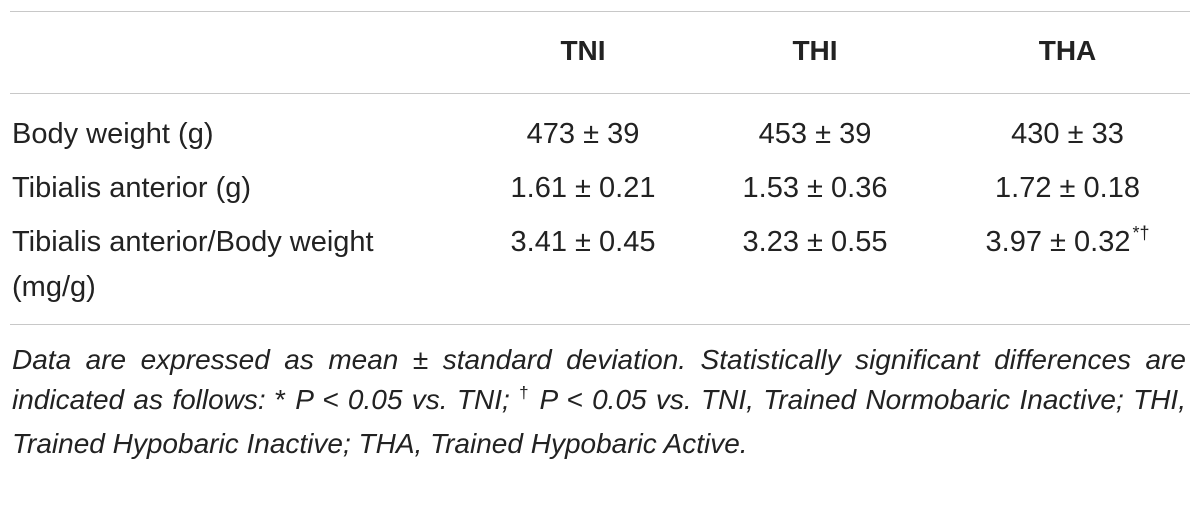 The image size is (1200, 510). Describe the element at coordinates (815, 50) in the screenshot. I see `column-header-thi: THI` at that location.